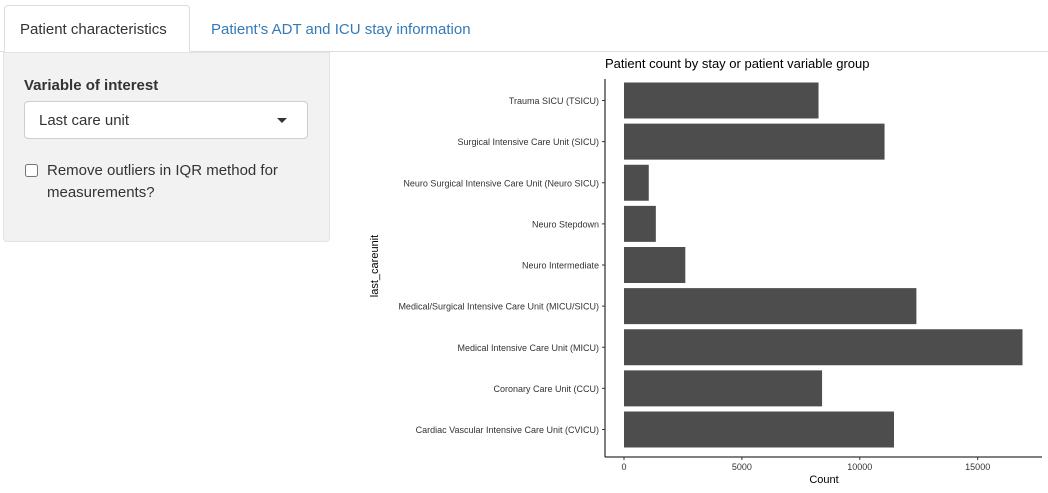 The image size is (1048, 493). Describe the element at coordinates (623, 467) in the screenshot. I see `x-tick-label-0: 0` at that location.